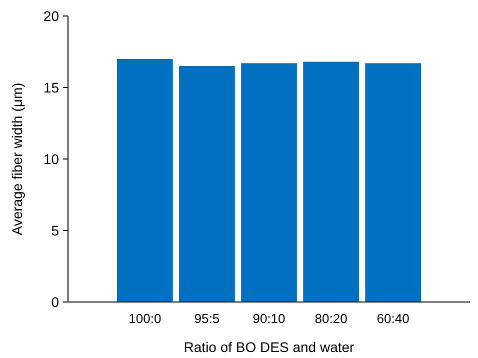 The image size is (478, 358). Describe the element at coordinates (145, 318) in the screenshot. I see `x-tick-label: 100:0` at that location.